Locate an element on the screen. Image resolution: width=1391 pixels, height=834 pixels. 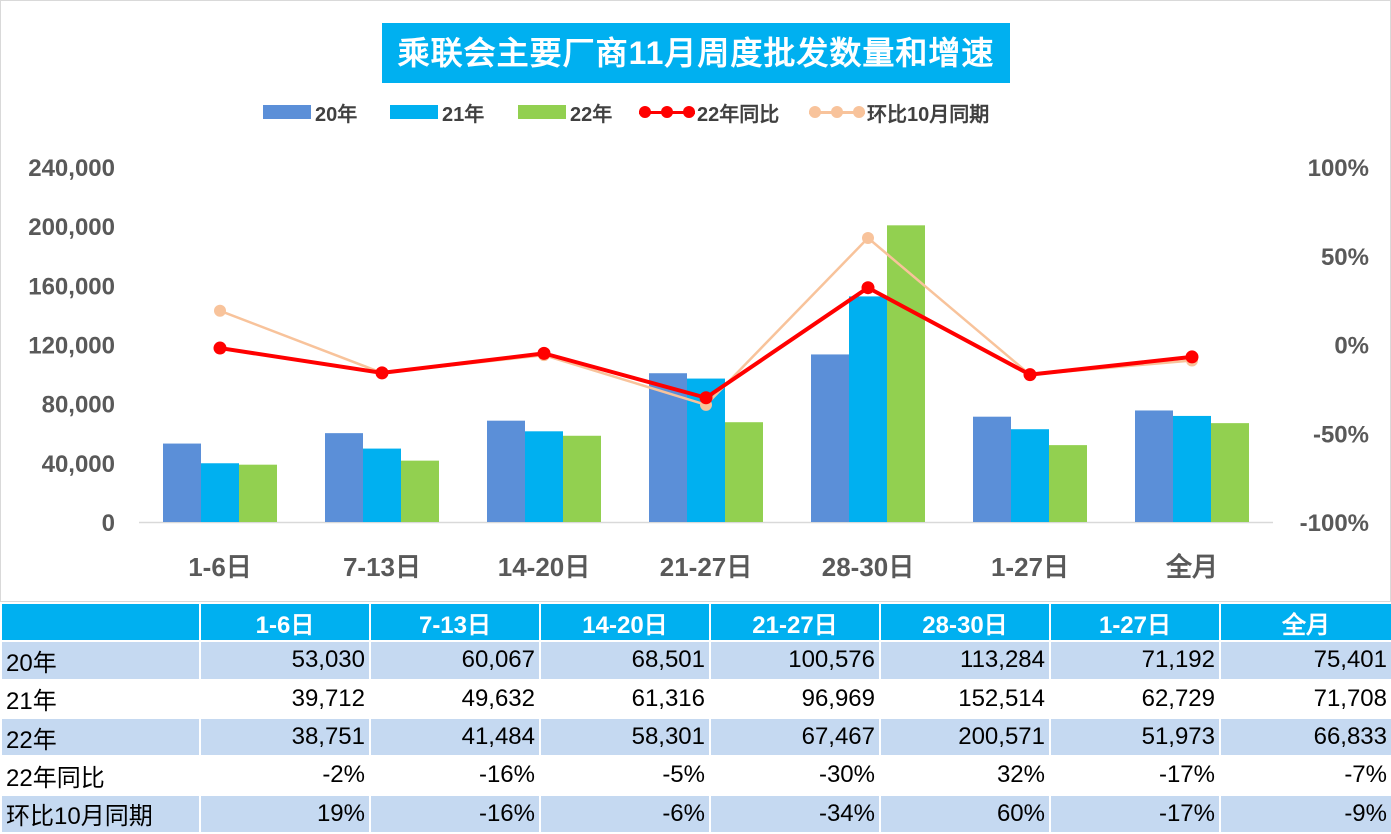
table-cell: -6% is located at coordinates (625, 813).